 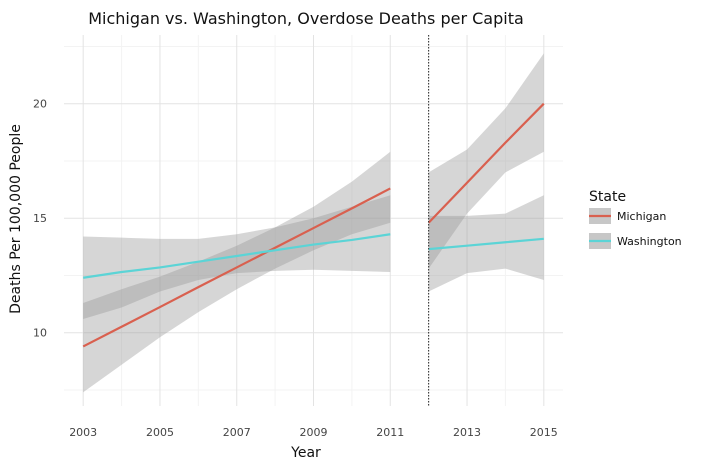 What do you see at coordinates (641, 216) in the screenshot?
I see `legend-label-michigan: Michigan` at bounding box center [641, 216].